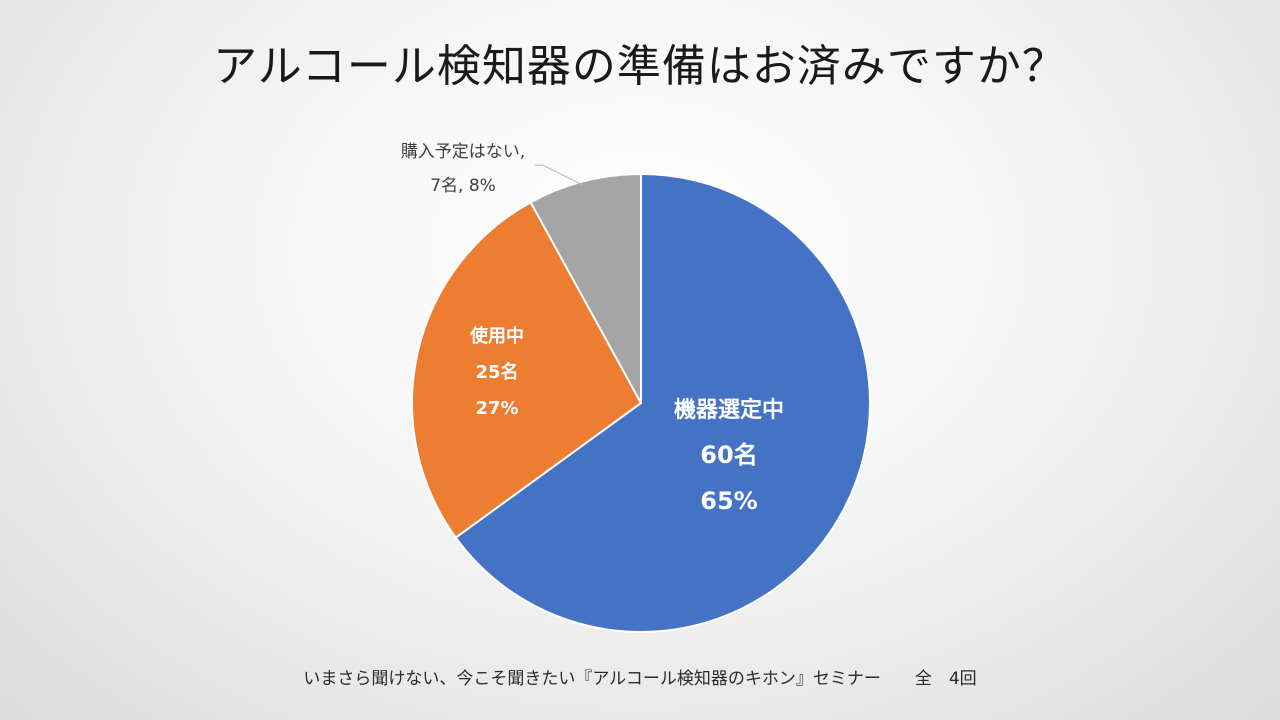 The width and height of the screenshot is (1280, 720). What do you see at coordinates (728, 501) in the screenshot?
I see `slice-percent-label: 65%` at bounding box center [728, 501].